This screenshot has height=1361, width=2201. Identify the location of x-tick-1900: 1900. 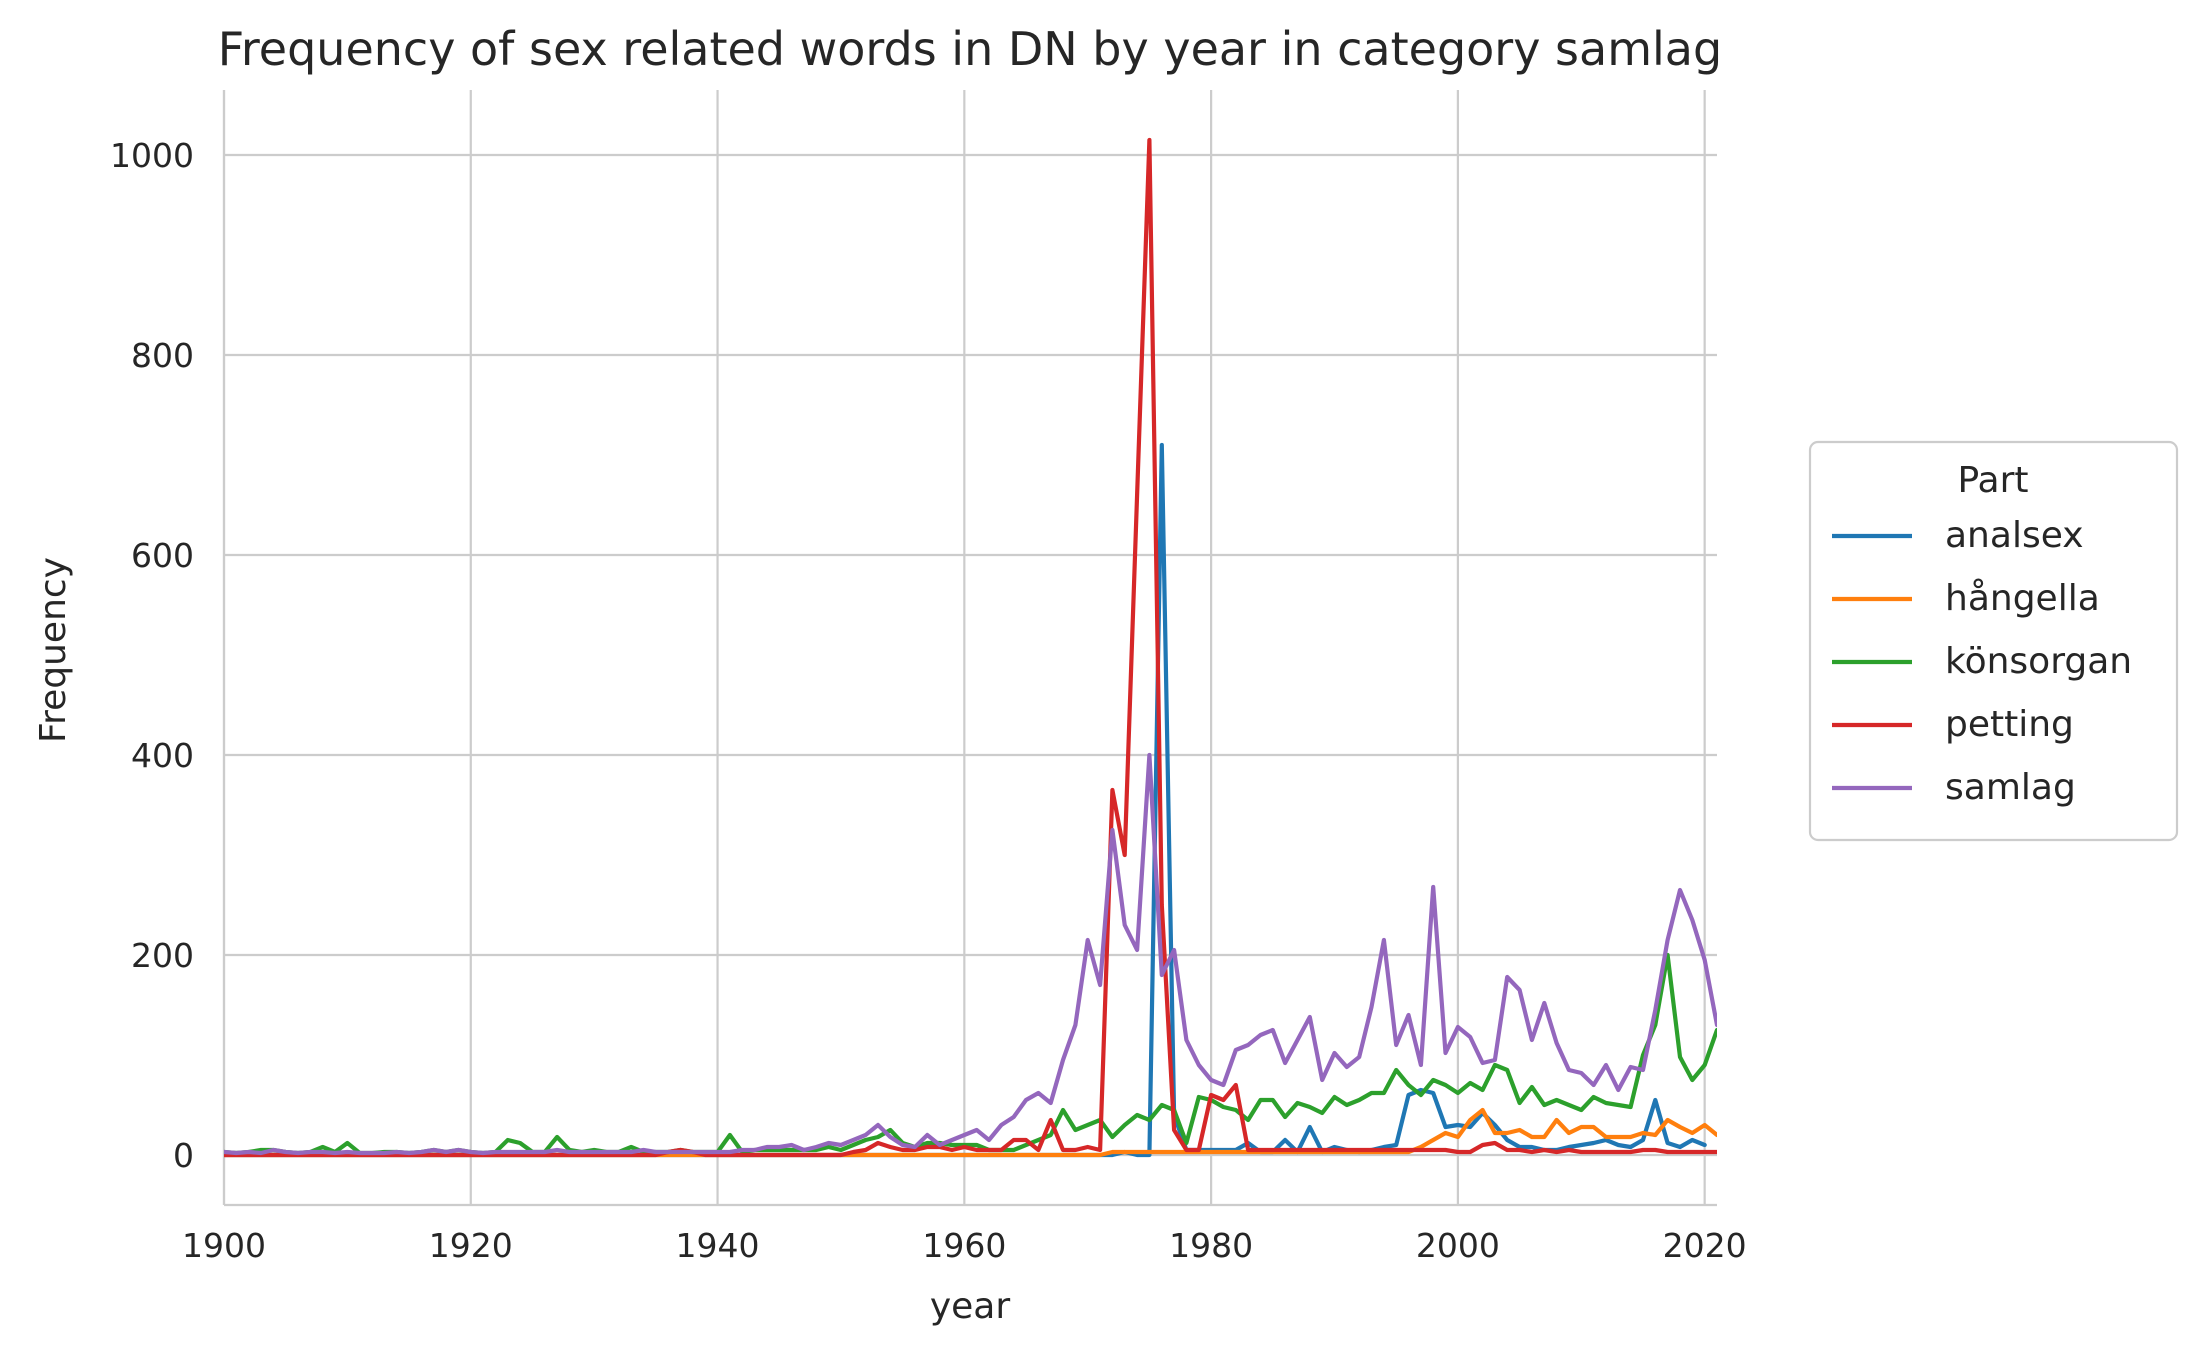
(224, 1245).